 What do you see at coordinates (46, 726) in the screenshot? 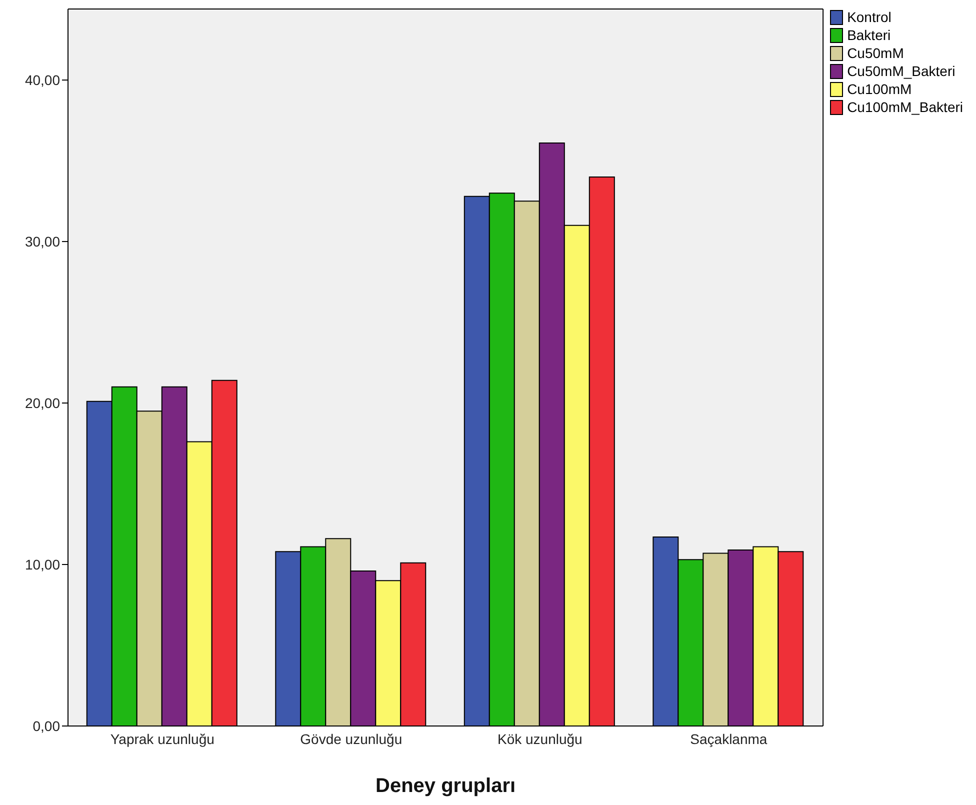
I see `y-tick-label: 0,00` at bounding box center [46, 726].